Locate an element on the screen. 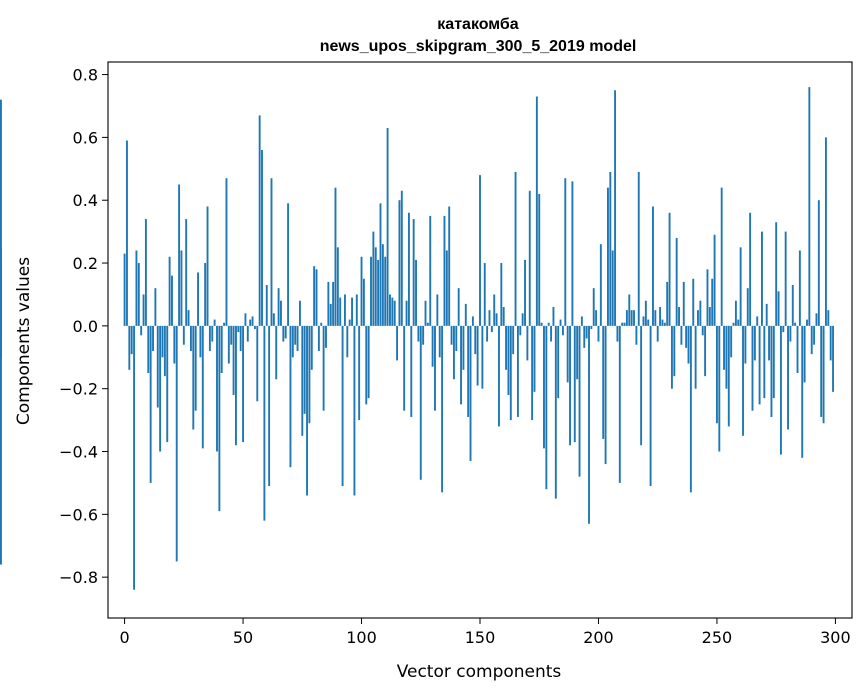 This screenshot has width=867, height=696. y-tick-label: 0.4 is located at coordinates (85, 200).